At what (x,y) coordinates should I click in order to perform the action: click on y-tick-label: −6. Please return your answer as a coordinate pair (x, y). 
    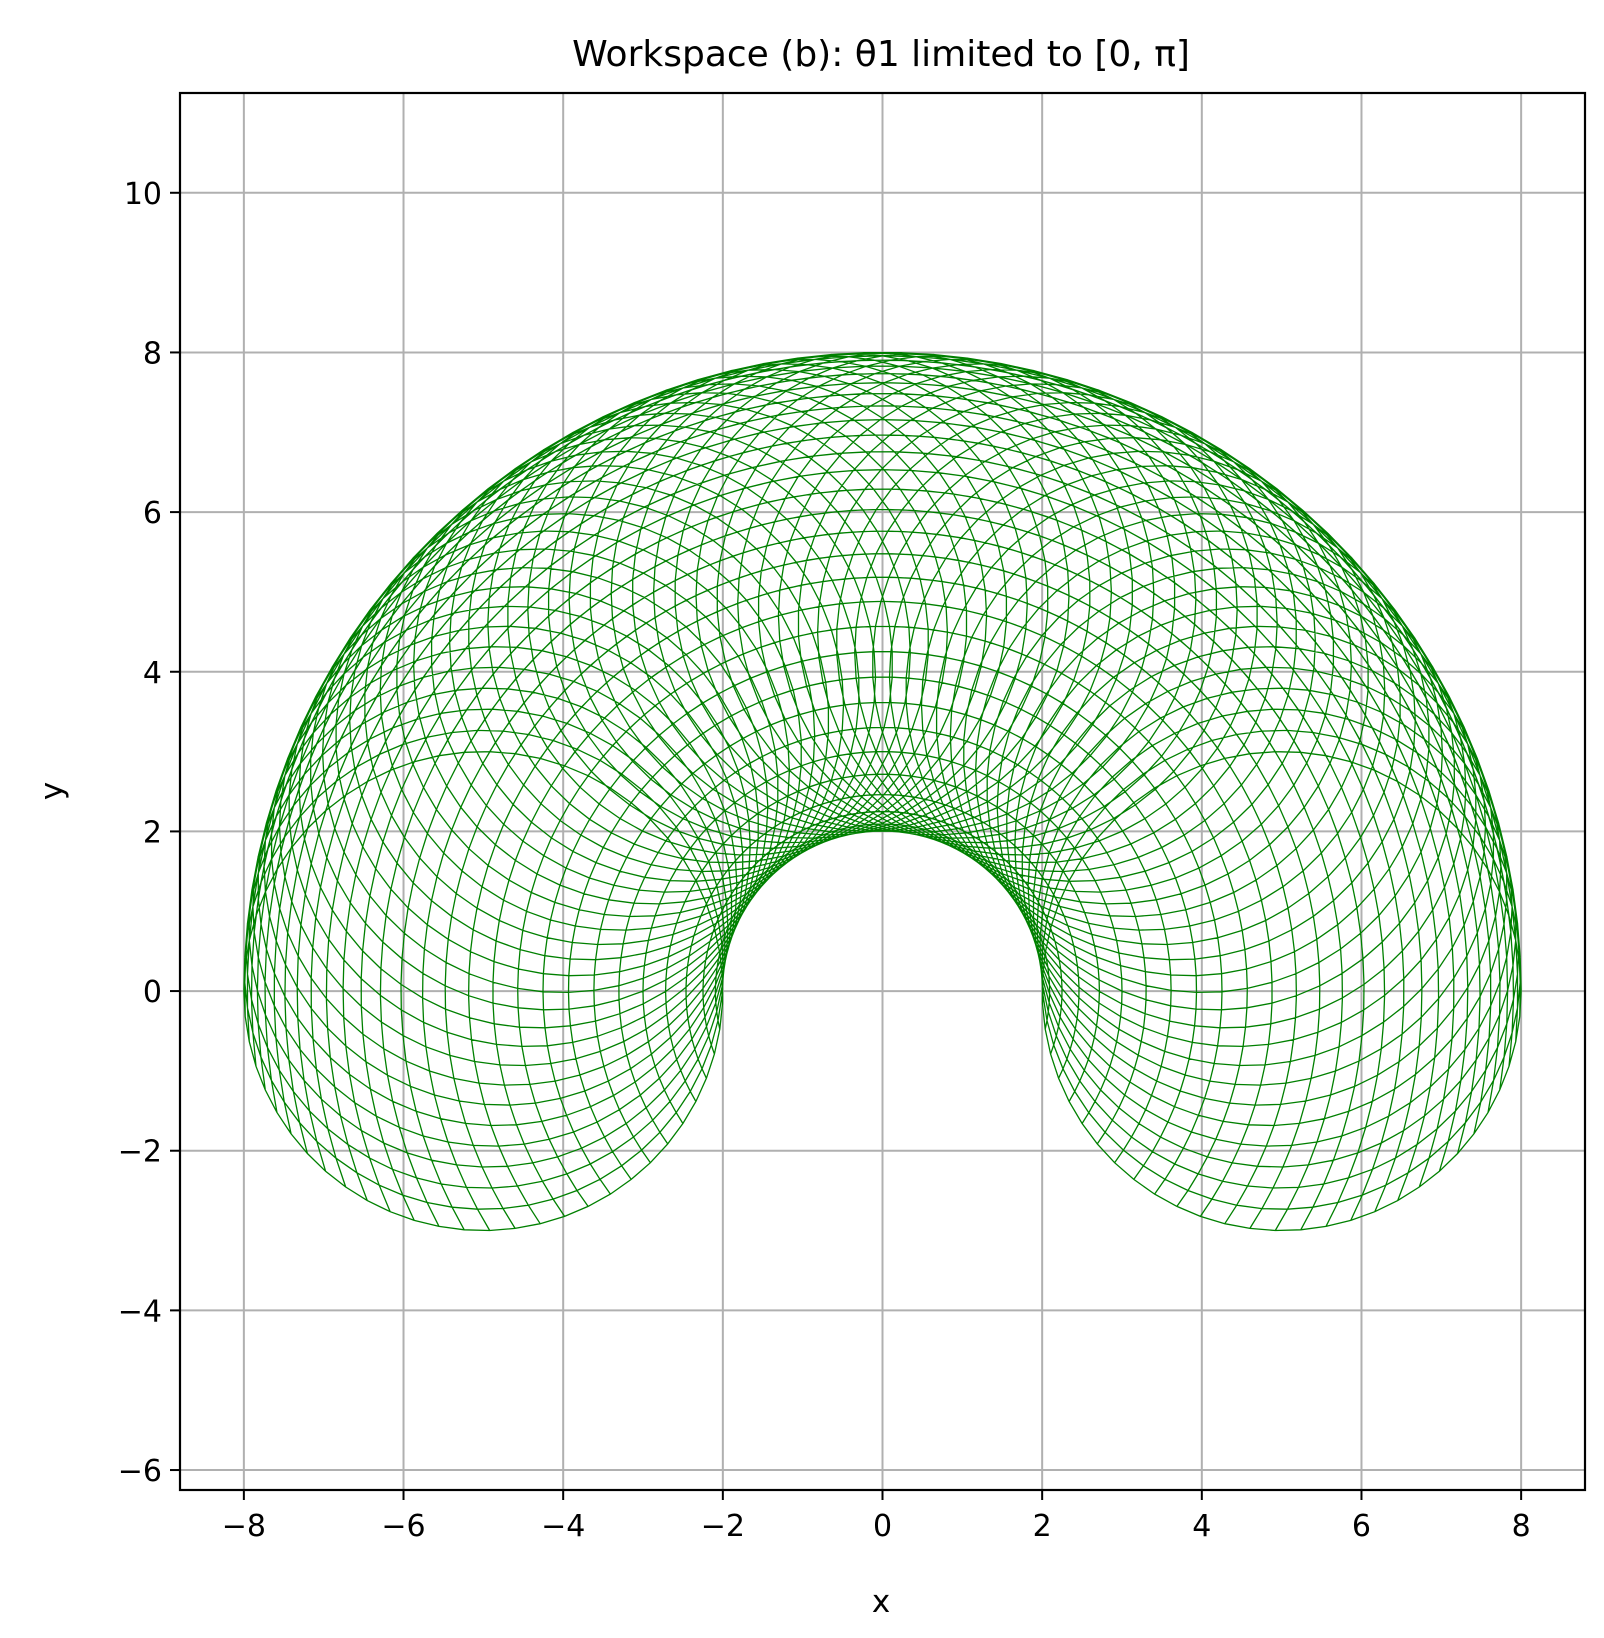
    Looking at the image, I should click on (140, 1471).